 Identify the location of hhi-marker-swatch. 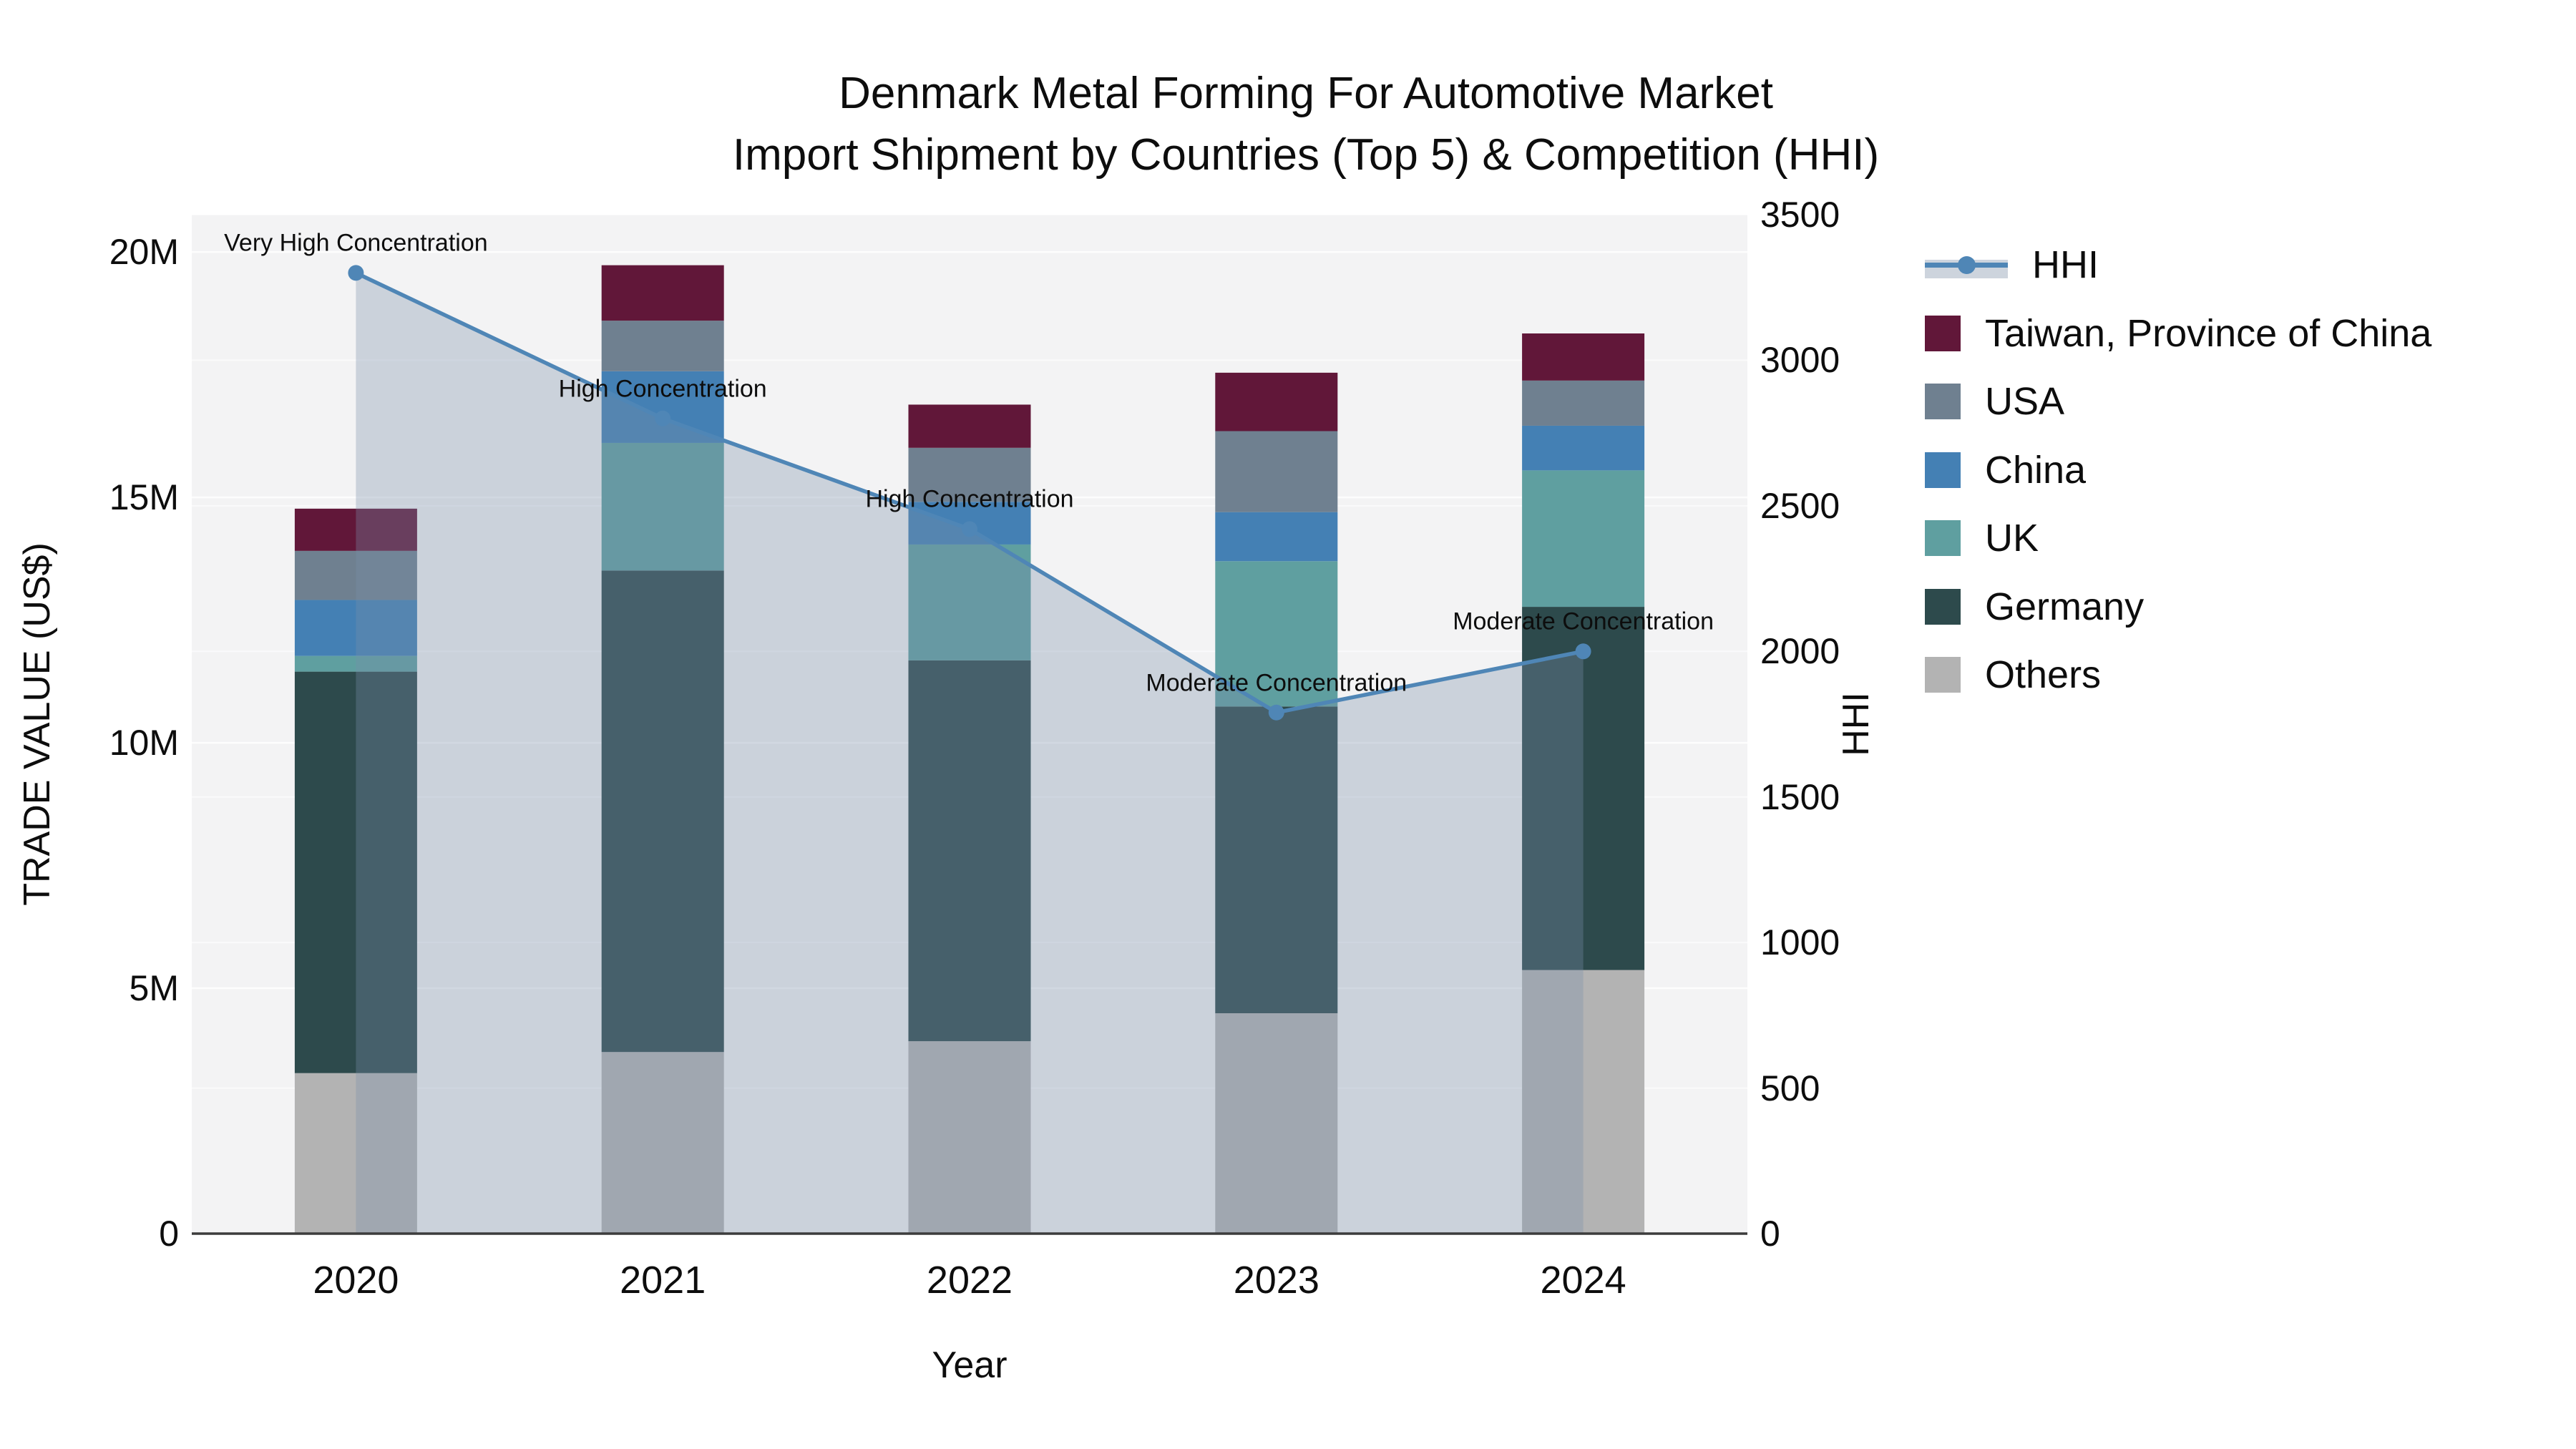
(1967, 265).